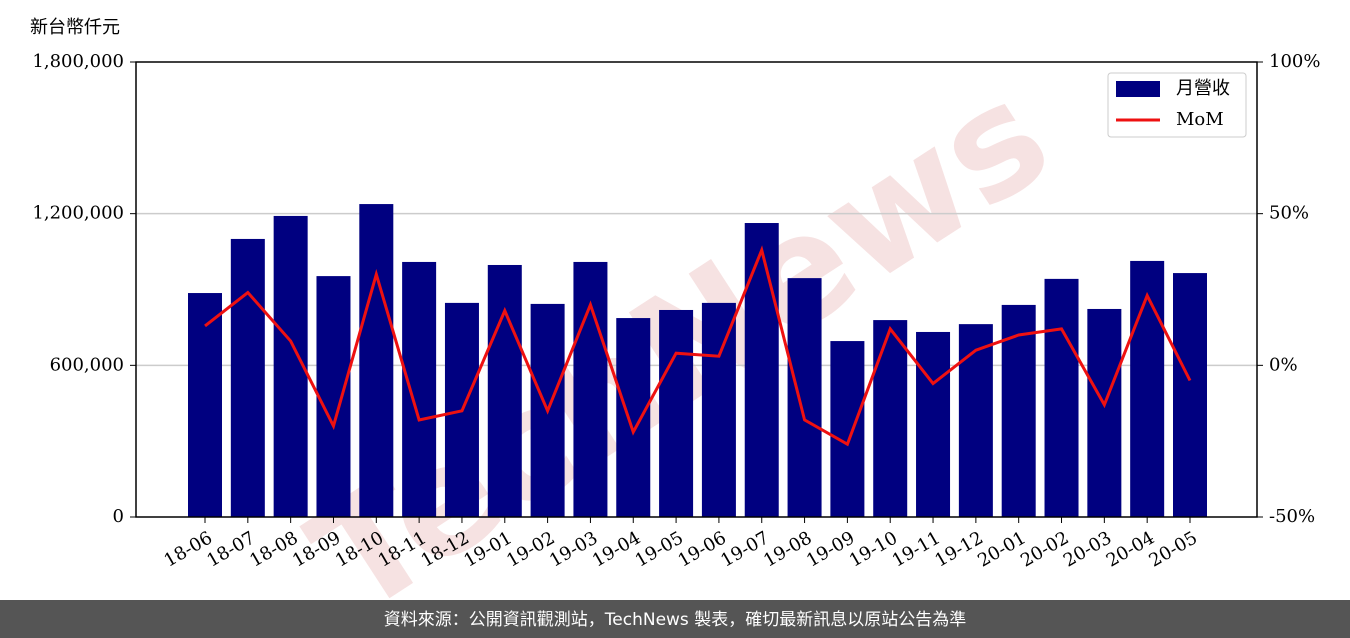 This screenshot has height=638, width=1350. What do you see at coordinates (916, 549) in the screenshot?
I see `x-tick-label: 19-11` at bounding box center [916, 549].